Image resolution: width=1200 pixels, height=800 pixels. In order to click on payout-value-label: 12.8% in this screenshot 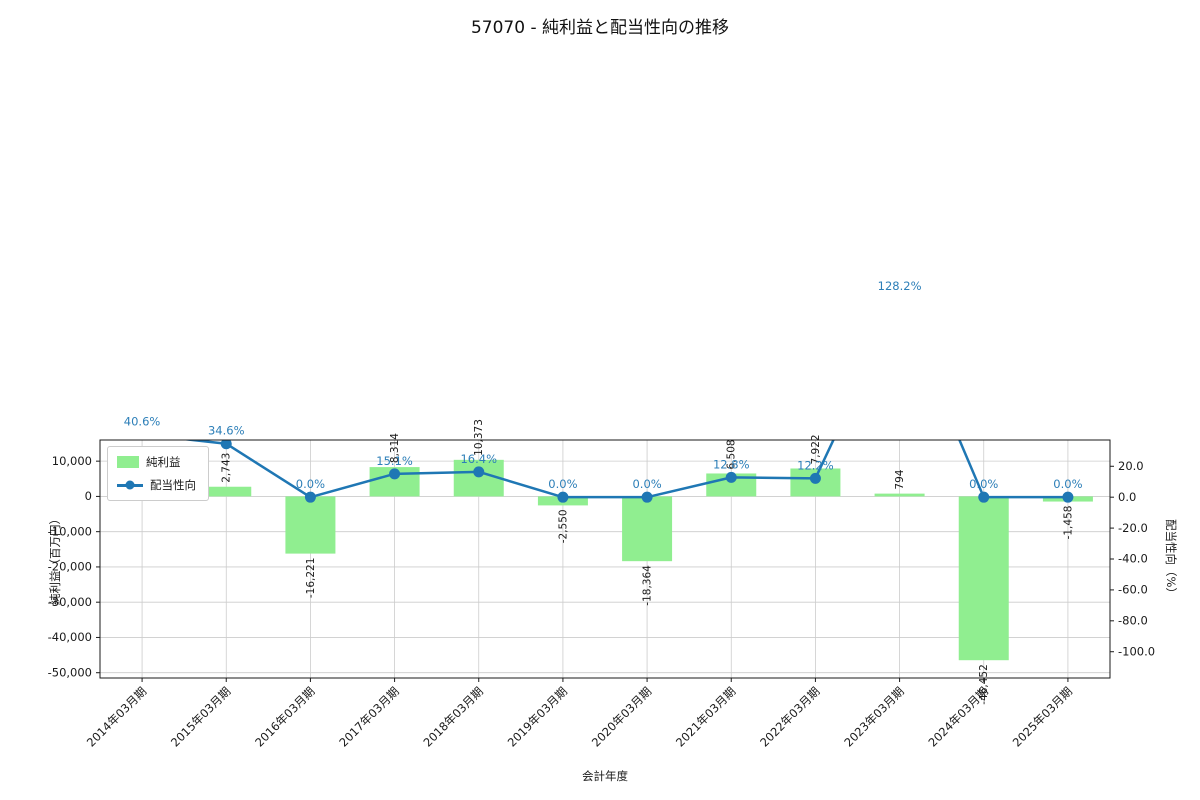, I will do `click(731, 464)`.